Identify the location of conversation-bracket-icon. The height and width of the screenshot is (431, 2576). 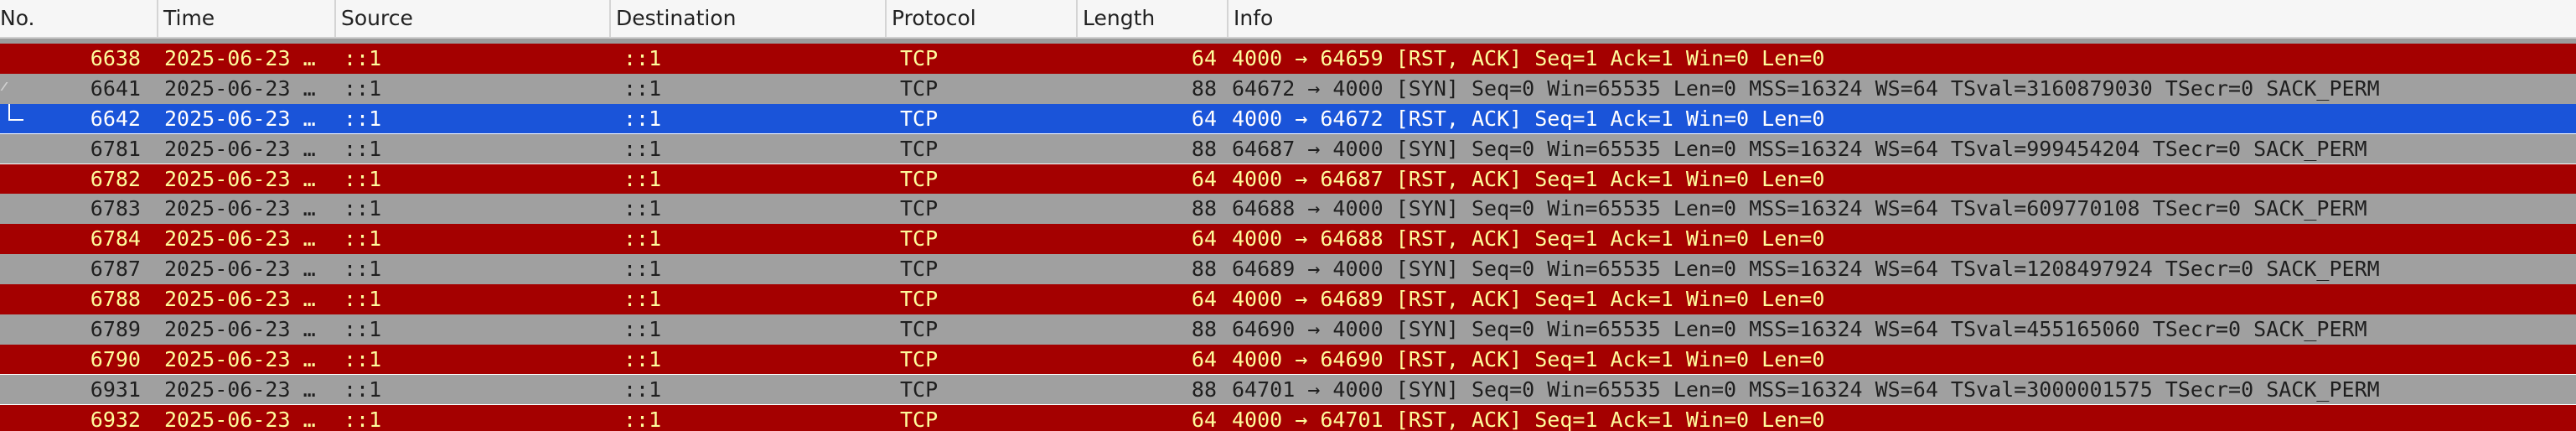
(15, 112).